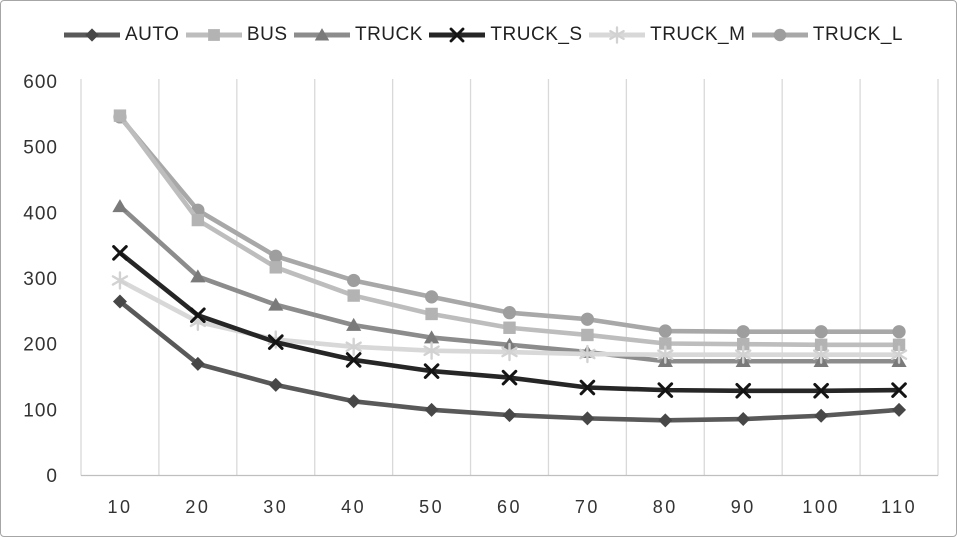 This screenshot has width=957, height=537. Describe the element at coordinates (857, 34) in the screenshot. I see `legend-item-label: TRUCK_L` at that location.